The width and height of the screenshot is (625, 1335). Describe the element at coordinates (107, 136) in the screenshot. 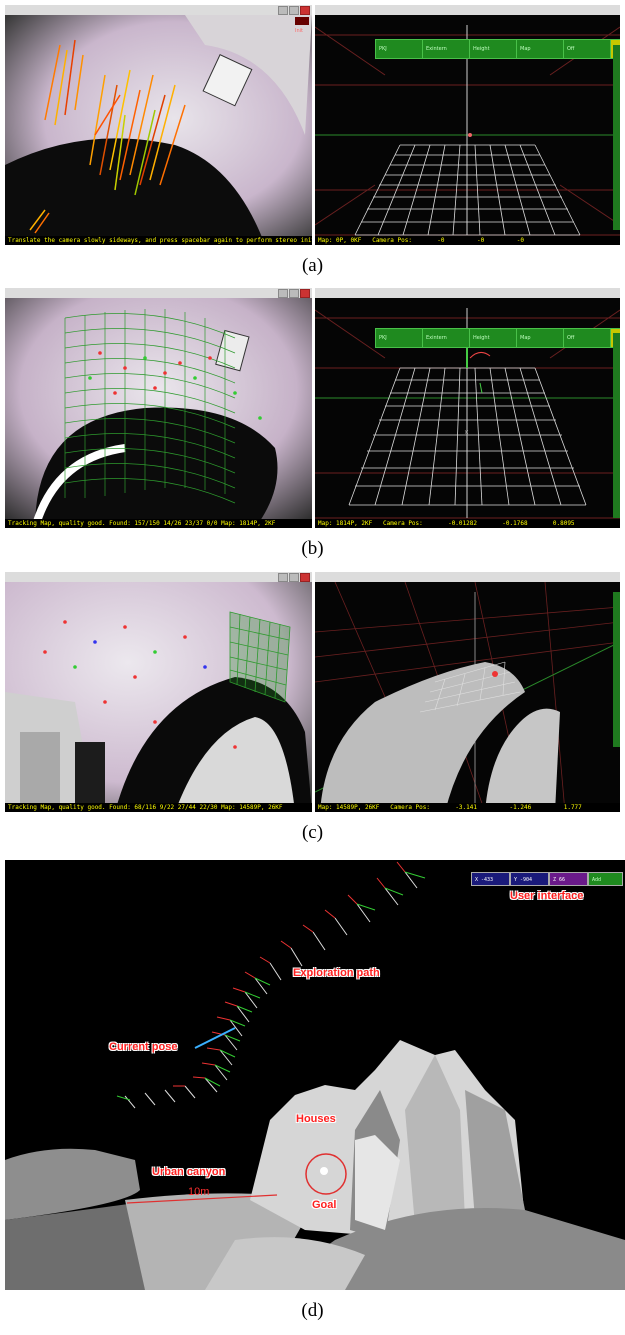

I see `feature-tracks` at that location.